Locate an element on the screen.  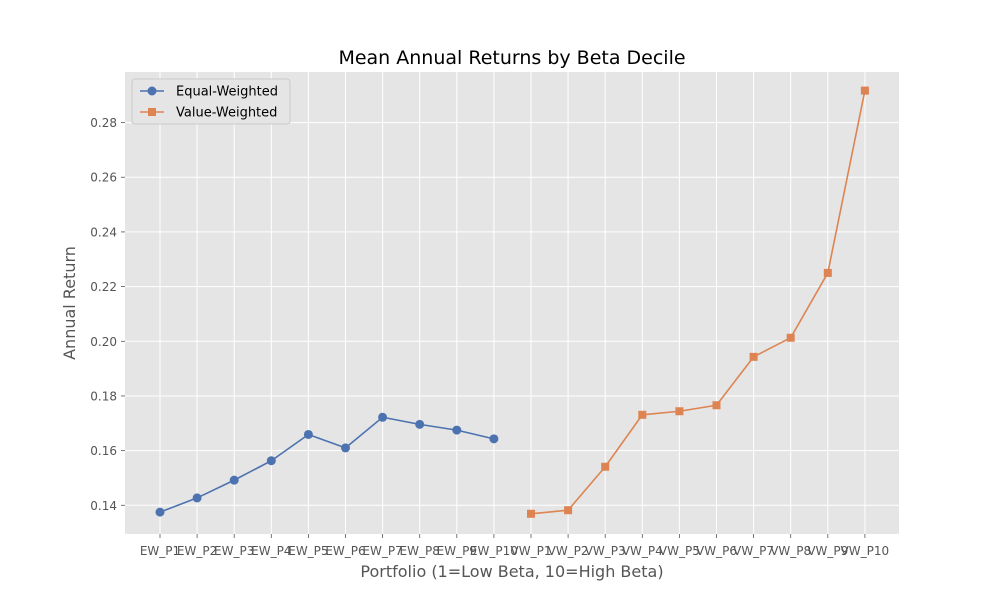
y-tick-label: 0.20 is located at coordinates (103, 342).